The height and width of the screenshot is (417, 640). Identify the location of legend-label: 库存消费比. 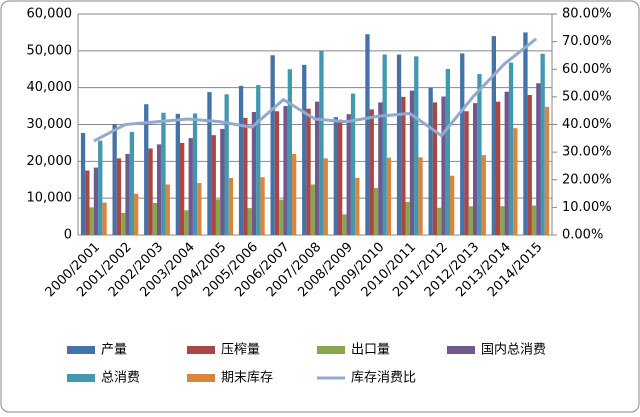
(383, 378).